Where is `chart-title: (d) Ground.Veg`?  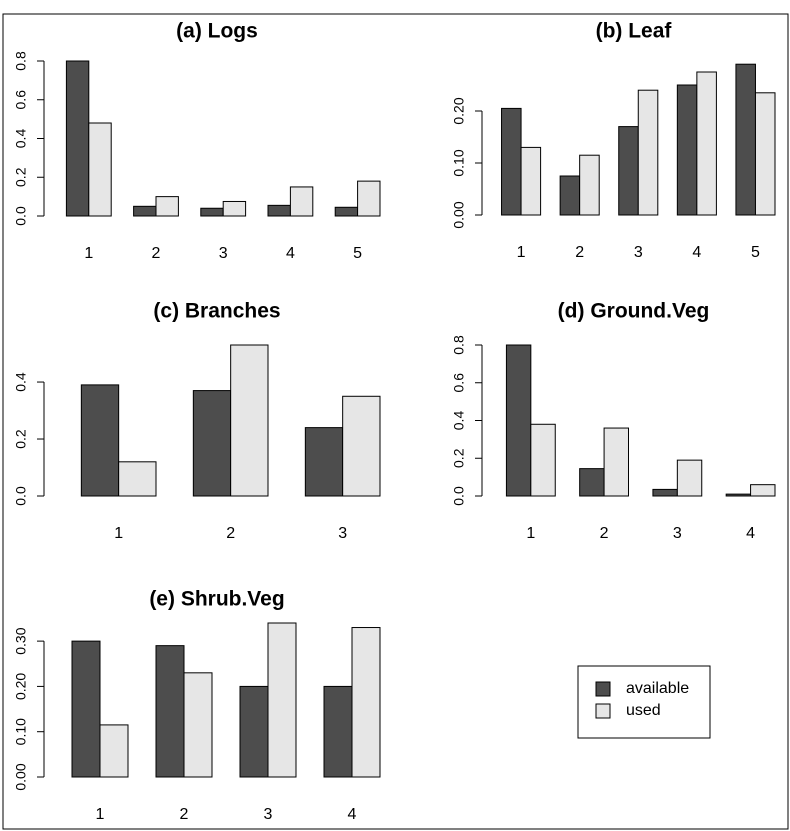 chart-title: (d) Ground.Veg is located at coordinates (634, 311).